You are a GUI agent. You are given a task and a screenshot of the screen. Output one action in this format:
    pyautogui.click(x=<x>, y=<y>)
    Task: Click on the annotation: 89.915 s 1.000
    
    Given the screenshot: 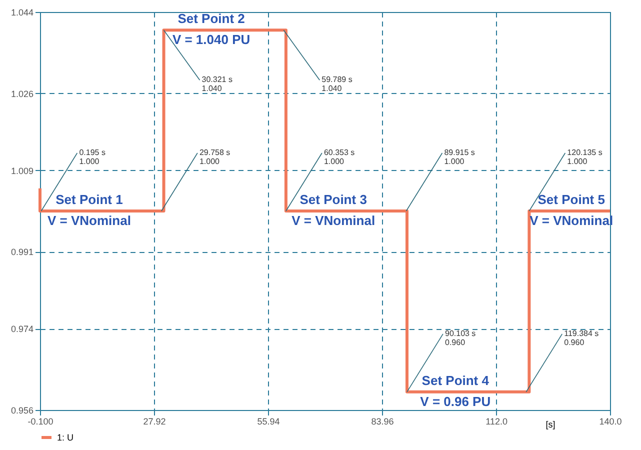 What is the action you would take?
    pyautogui.click(x=459, y=157)
    